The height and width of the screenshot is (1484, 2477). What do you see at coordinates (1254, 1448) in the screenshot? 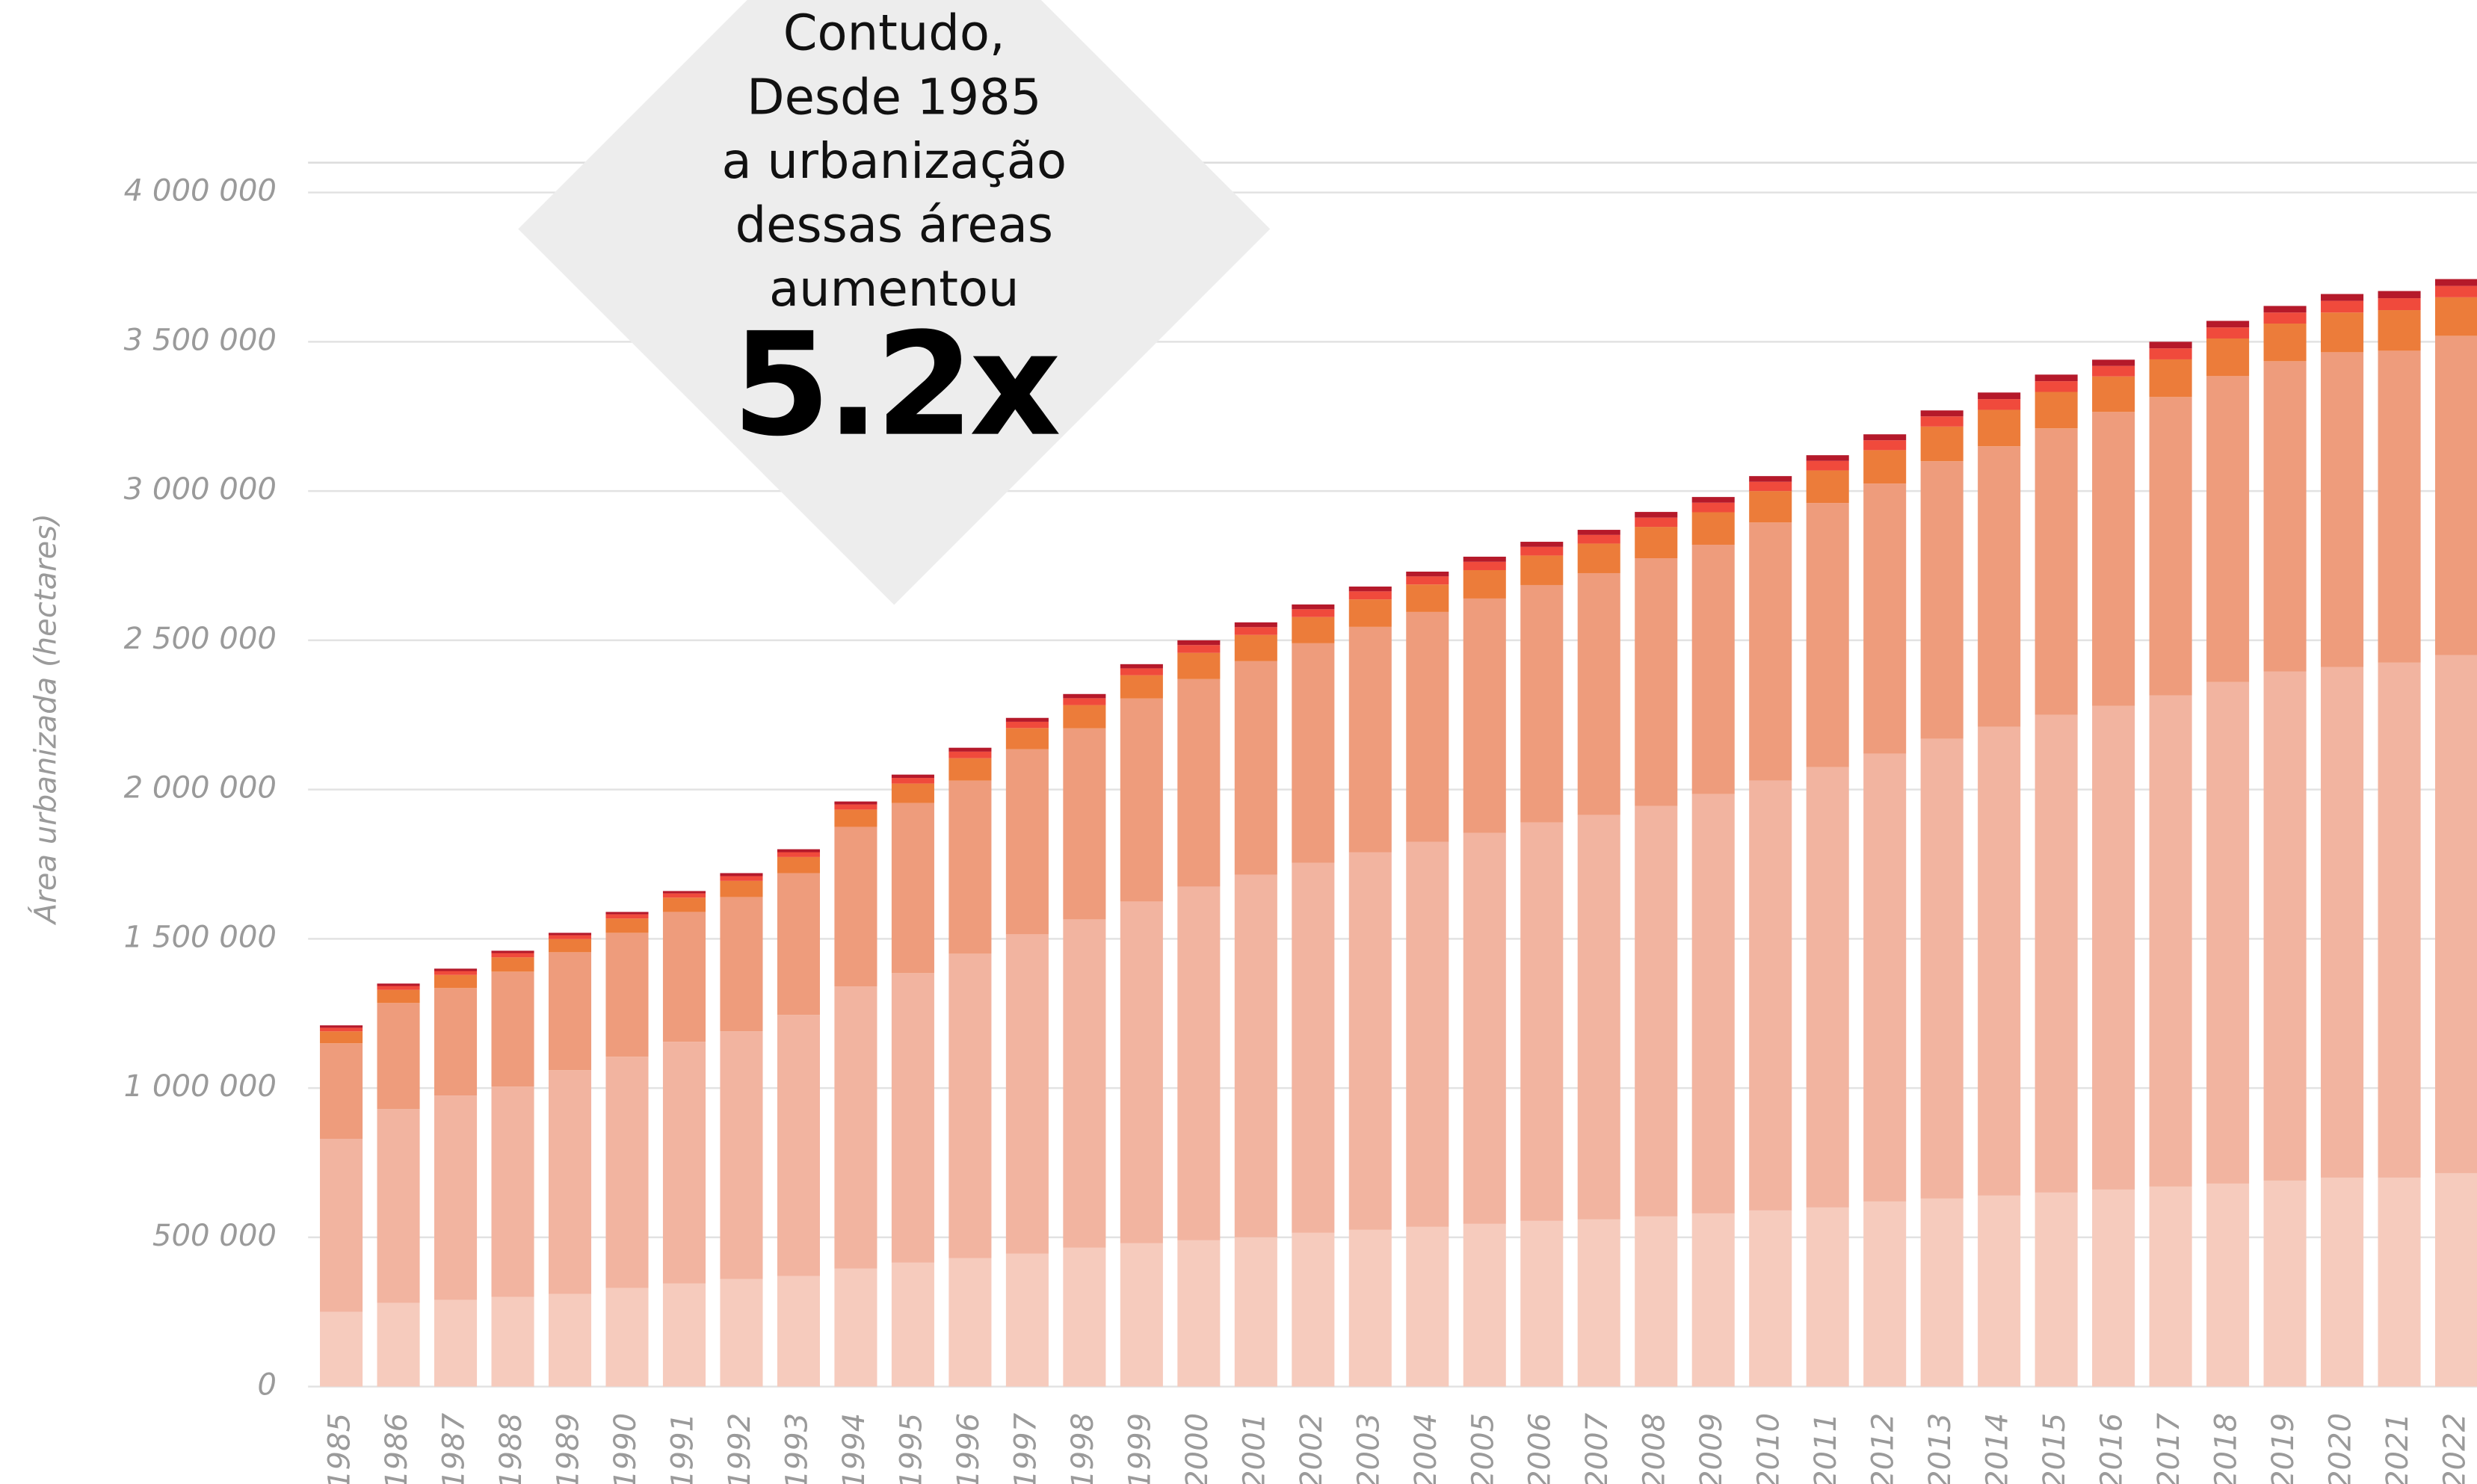
I see `x-tick-label: 2001` at bounding box center [1254, 1448].